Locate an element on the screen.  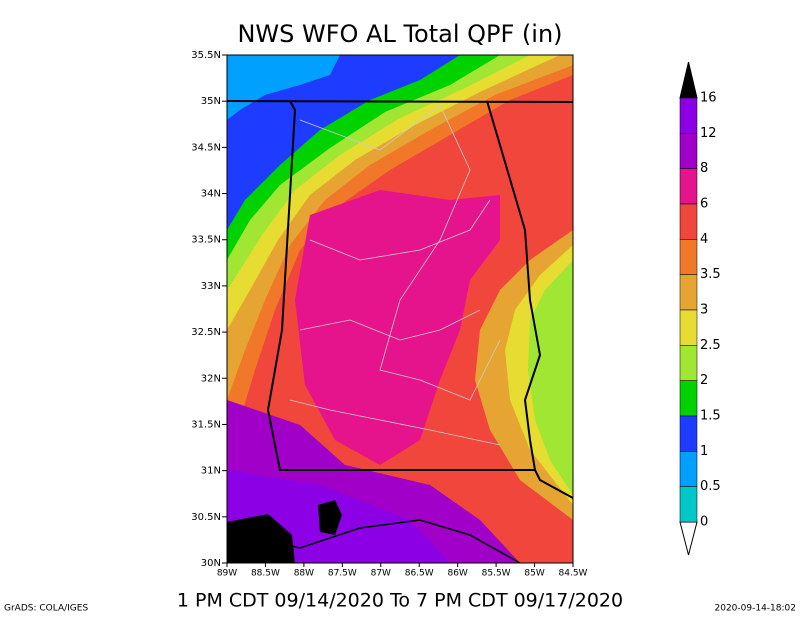
lat-label: 30N is located at coordinates (211, 563).